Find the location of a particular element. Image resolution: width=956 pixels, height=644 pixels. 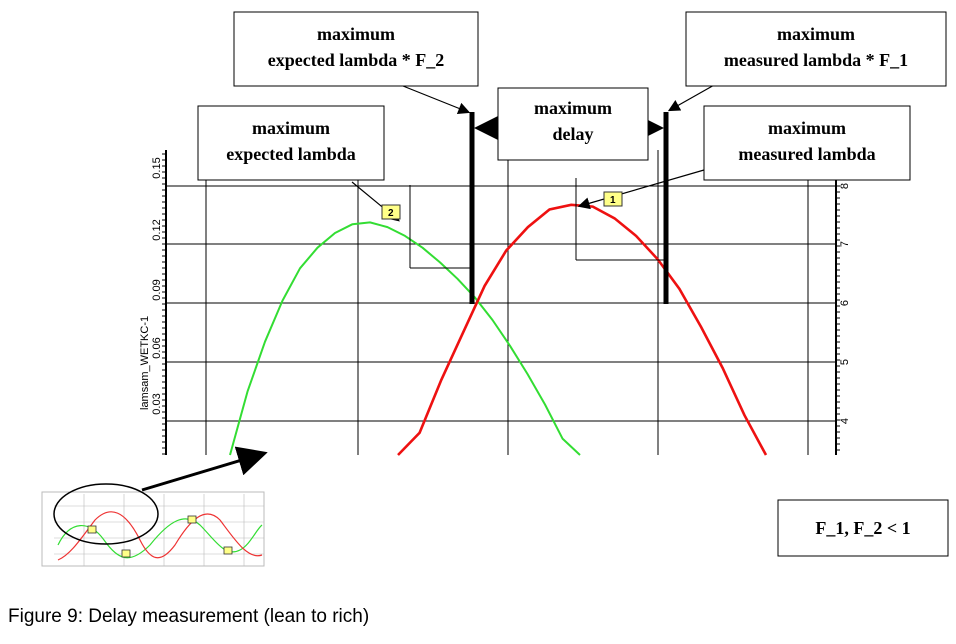

left-tick-label: 0.09 is located at coordinates (157, 289).